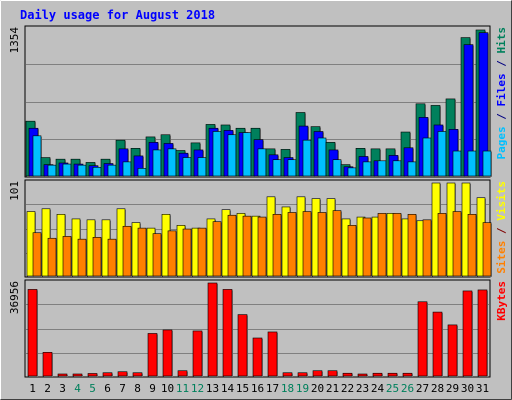 The width and height of the screenshot is (512, 400). What do you see at coordinates (362, 388) in the screenshot?
I see `x-tick-label: 23` at bounding box center [362, 388].